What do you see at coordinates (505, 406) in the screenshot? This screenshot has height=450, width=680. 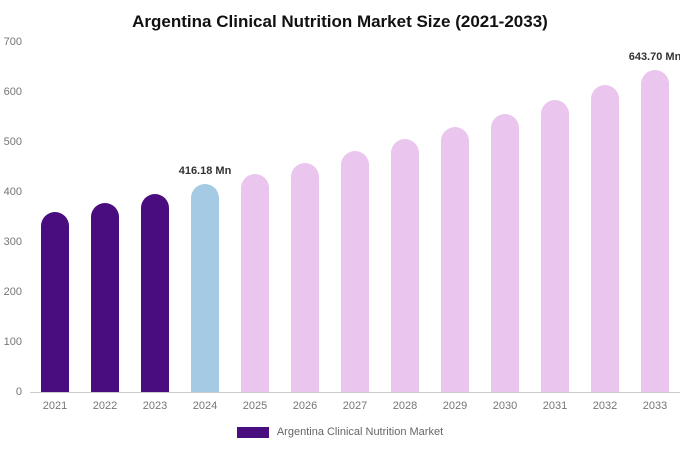 I see `x-axis-tick-label: 2030` at bounding box center [505, 406].